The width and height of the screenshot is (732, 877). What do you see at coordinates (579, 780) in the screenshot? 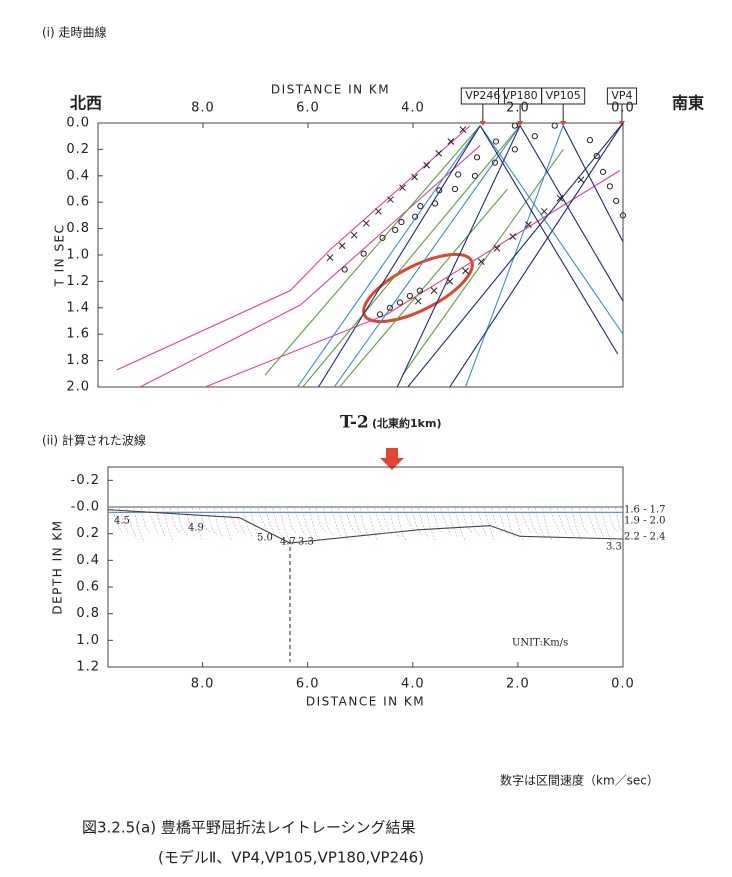
I see `note: 数字は区間速度（km／sec）` at bounding box center [579, 780].